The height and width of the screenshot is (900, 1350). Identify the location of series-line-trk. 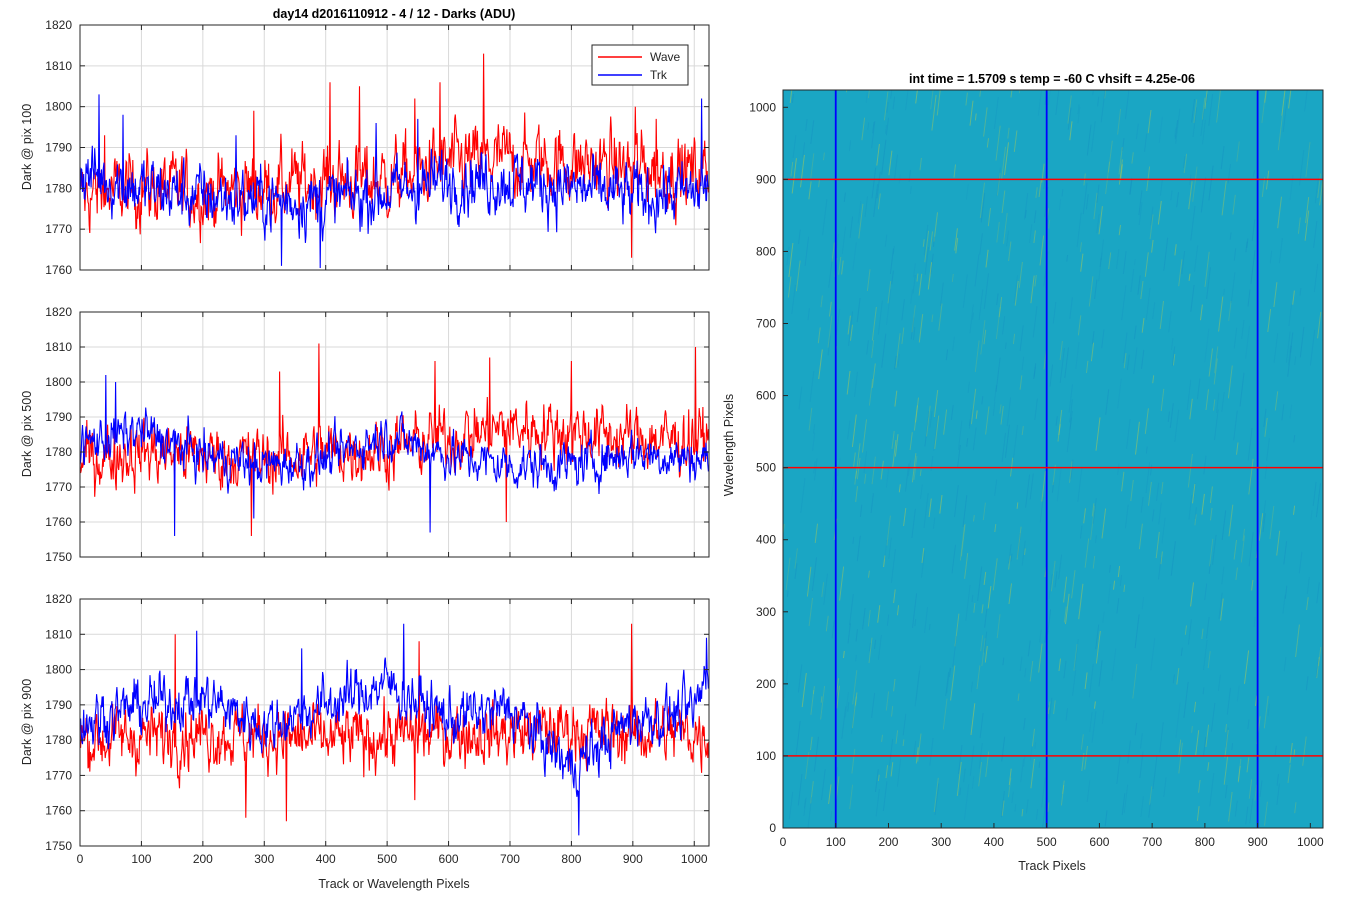
(394, 729).